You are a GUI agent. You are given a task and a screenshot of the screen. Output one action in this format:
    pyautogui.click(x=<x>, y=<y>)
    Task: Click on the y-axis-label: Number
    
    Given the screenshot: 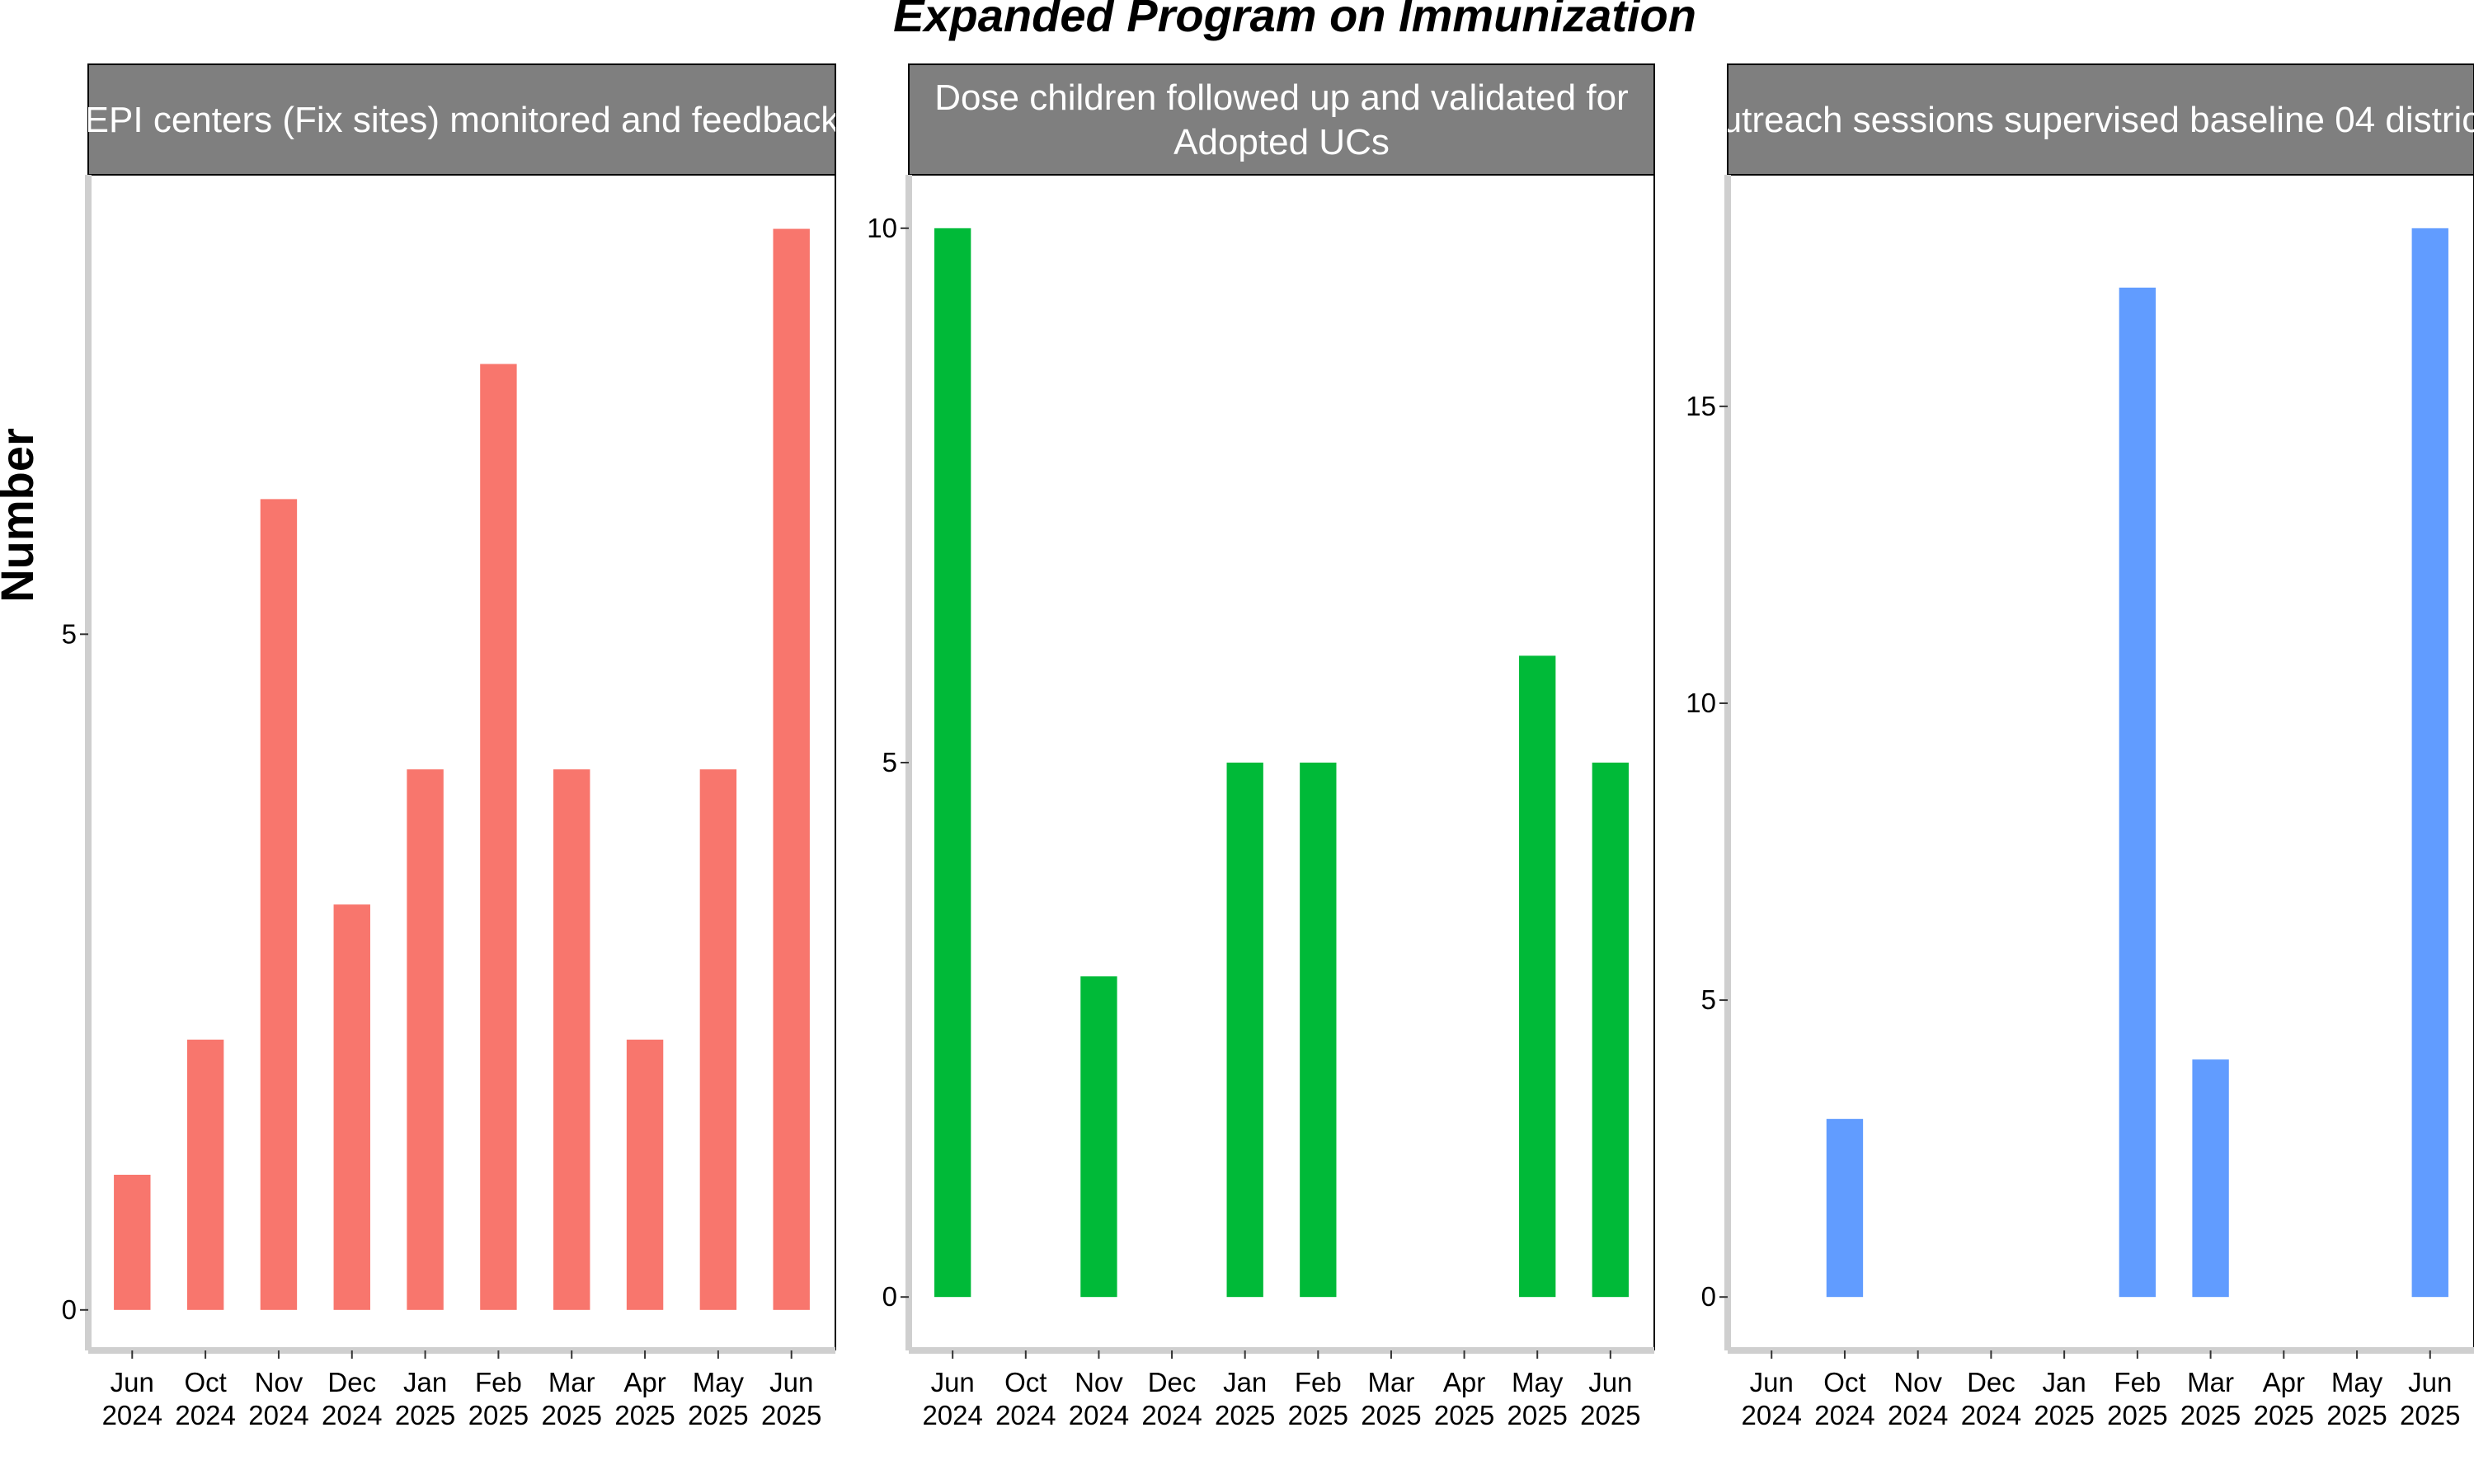 What is the action you would take?
    pyautogui.click(x=21, y=515)
    